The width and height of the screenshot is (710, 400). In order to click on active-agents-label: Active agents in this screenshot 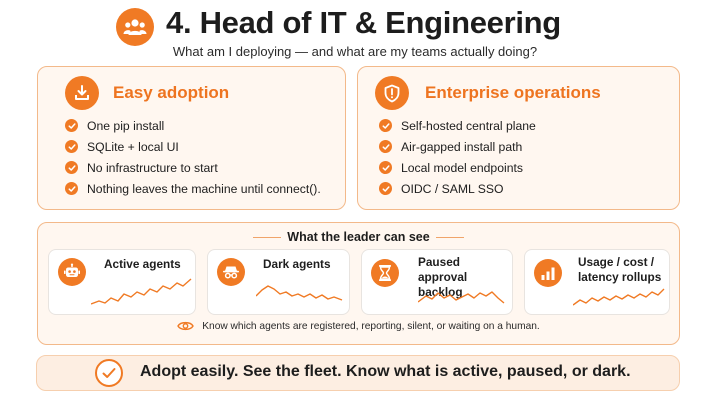, I will do `click(142, 264)`.